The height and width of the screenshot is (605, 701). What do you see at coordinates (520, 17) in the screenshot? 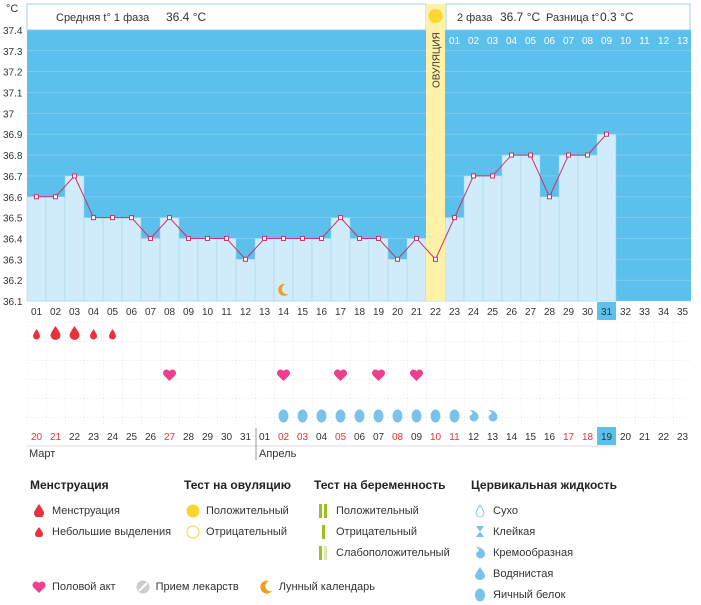
I see `phase2-value: 36.7 °C` at bounding box center [520, 17].